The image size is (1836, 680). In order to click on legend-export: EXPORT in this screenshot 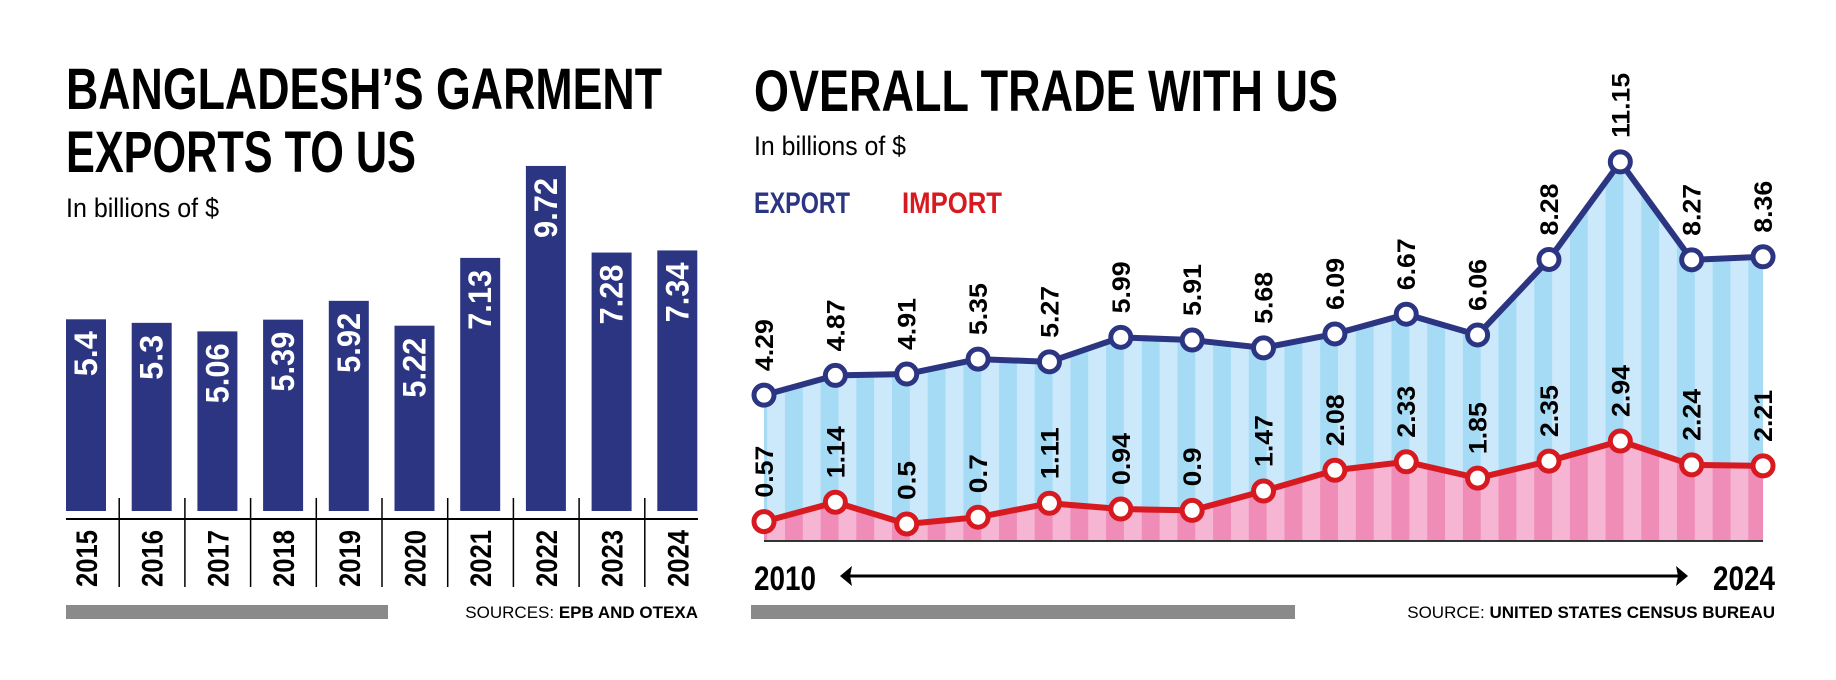, I will do `click(802, 203)`.